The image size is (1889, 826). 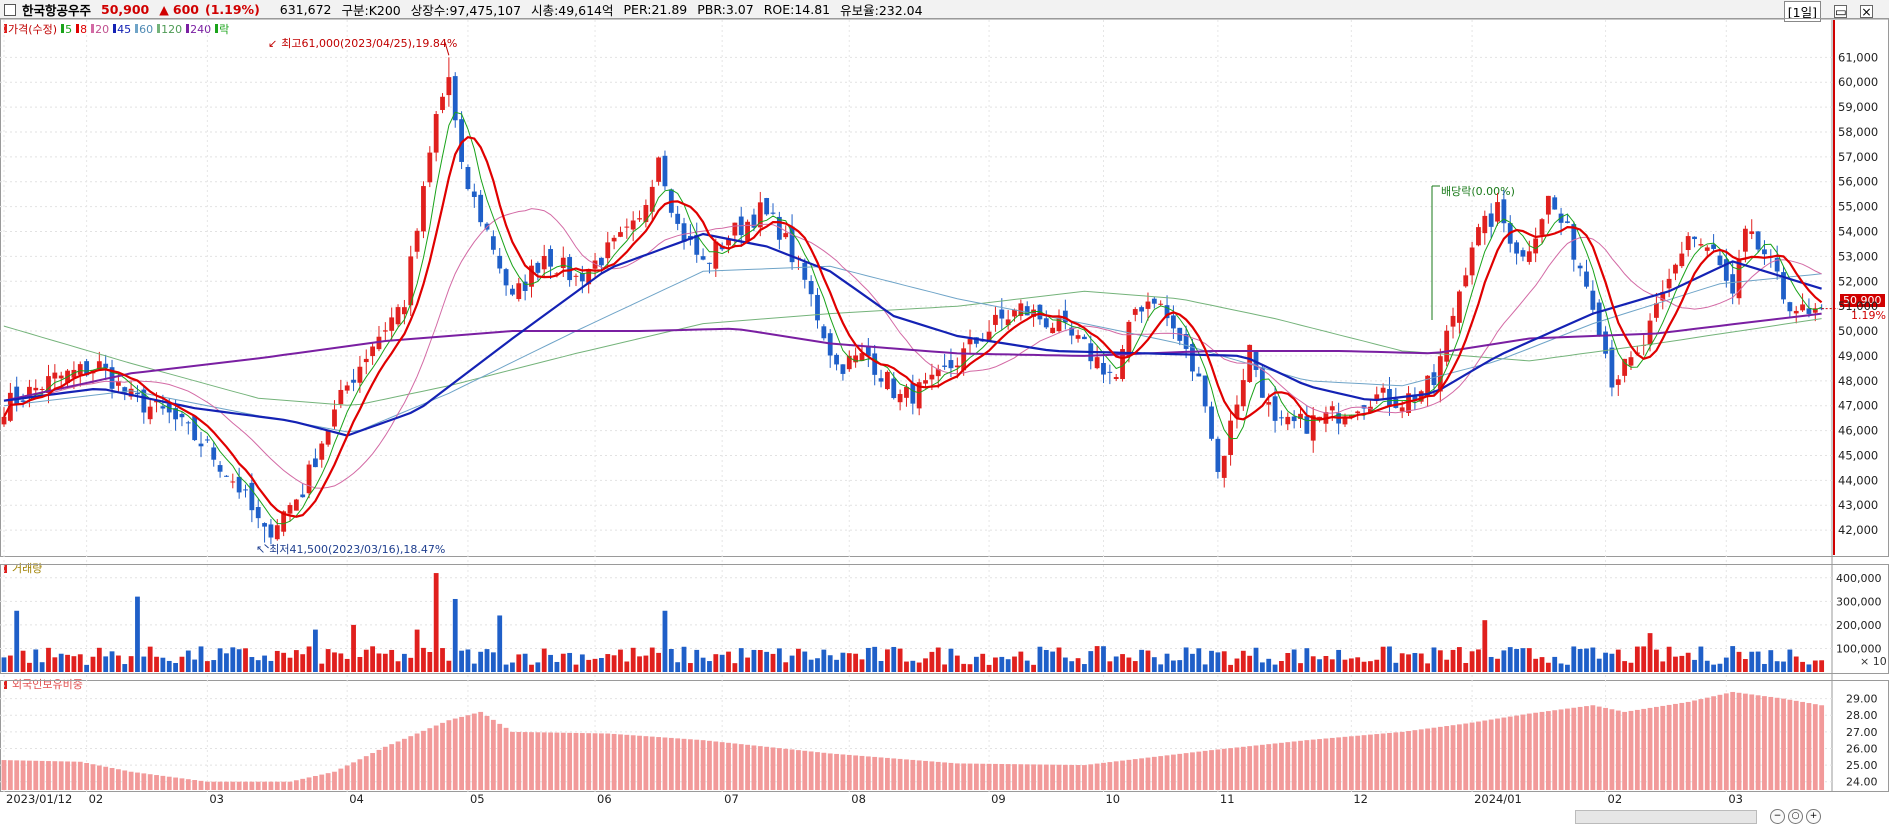 What do you see at coordinates (169, 29) in the screenshot?
I see `legend-ma120: 120` at bounding box center [169, 29].